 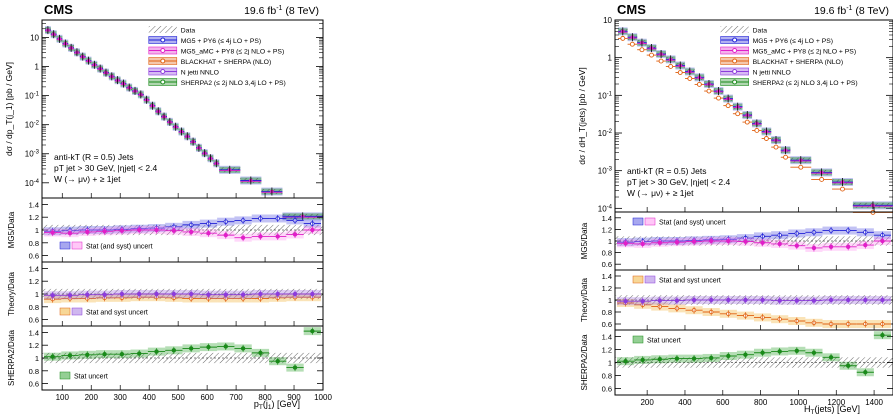 What do you see at coordinates (605, 133) in the screenshot?
I see `y-tick-label: 10-2` at bounding box center [605, 133].